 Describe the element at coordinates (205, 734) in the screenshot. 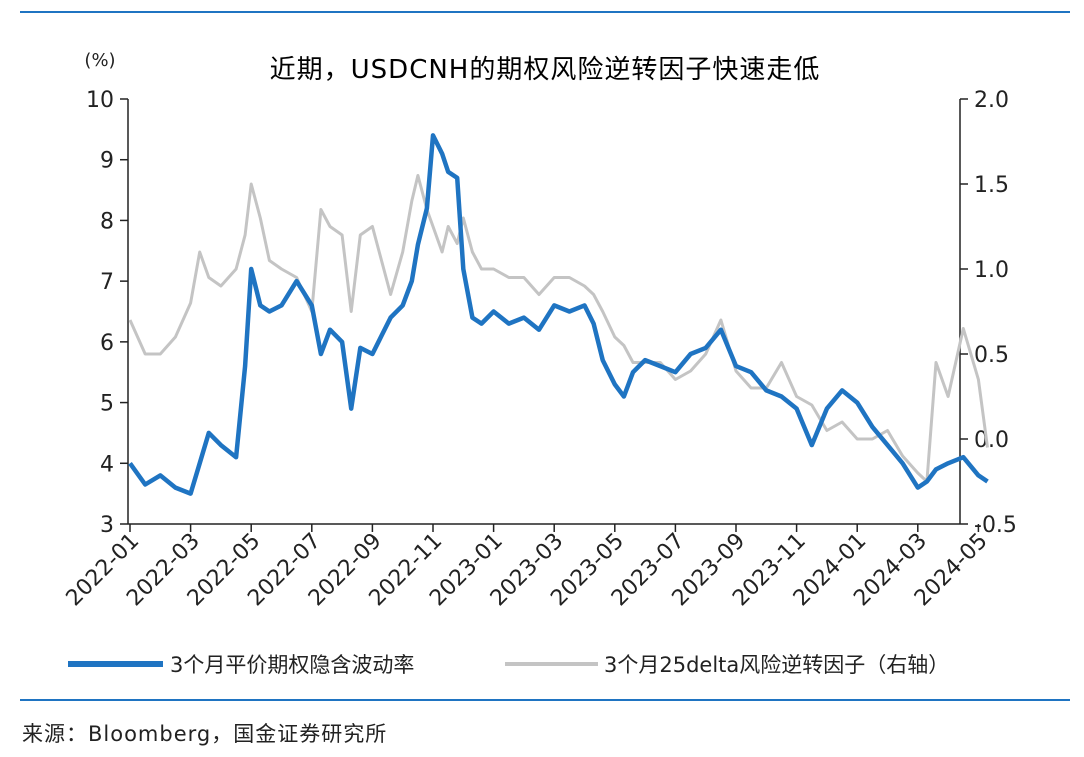

I see `source-note: 来源：Bloomberg，国金证券研究所` at that location.